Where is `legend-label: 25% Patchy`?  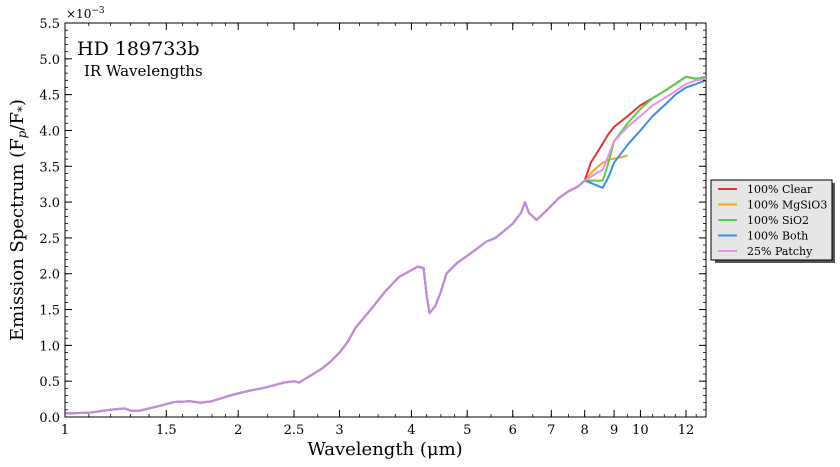
legend-label: 25% Patchy is located at coordinates (780, 251).